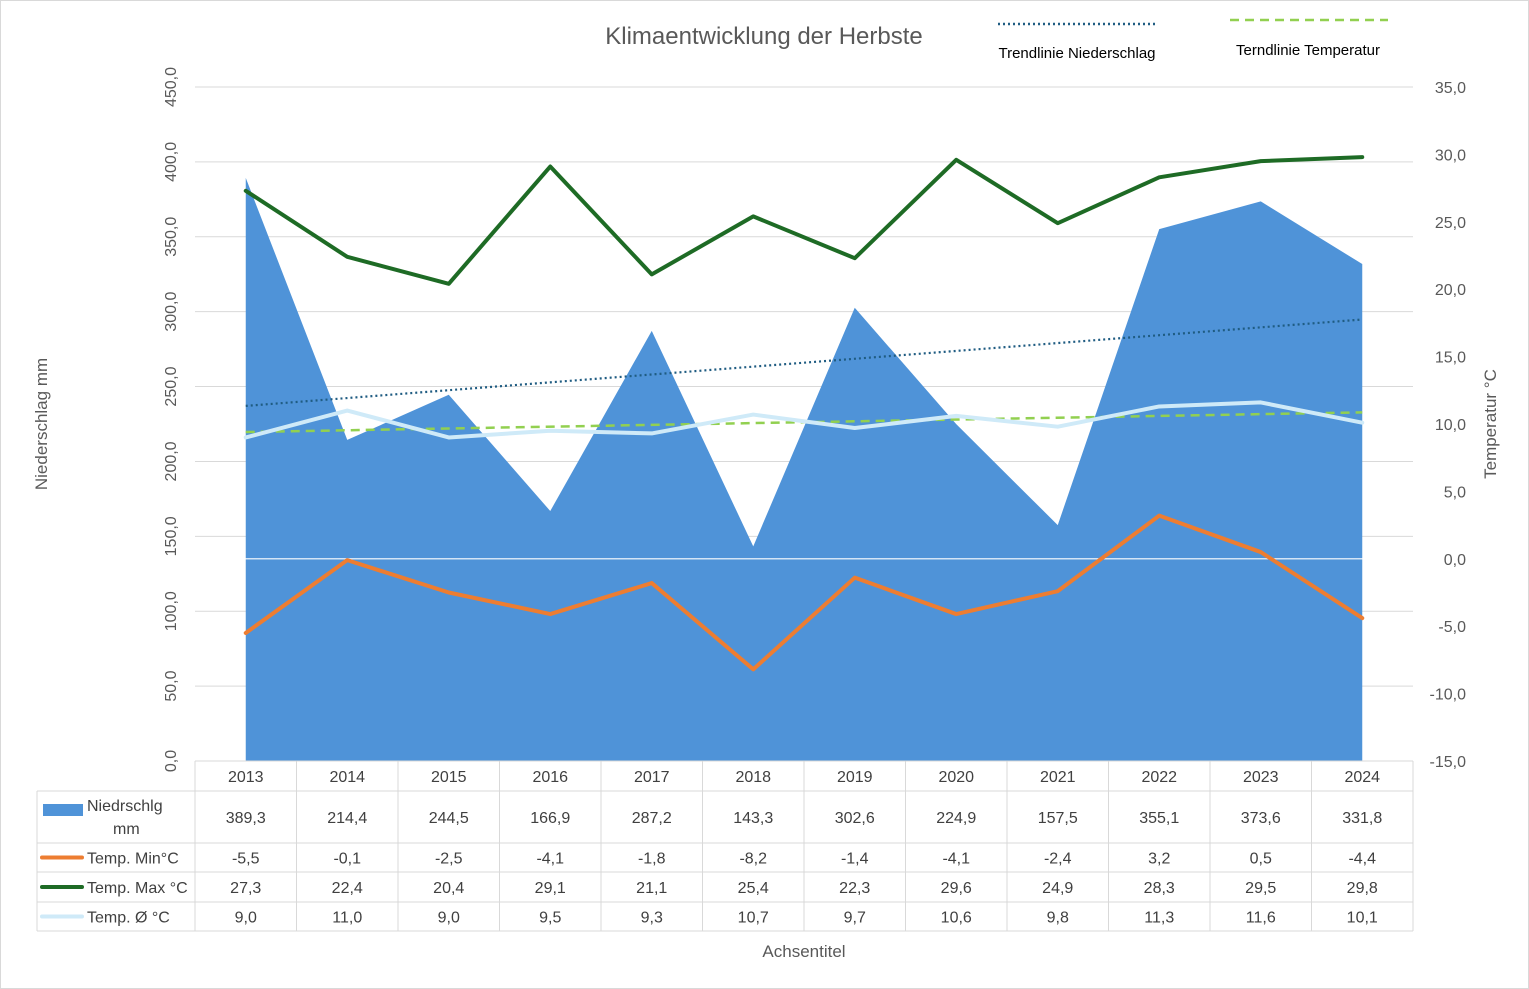 This screenshot has height=989, width=1529. What do you see at coordinates (171, 237) in the screenshot?
I see `y-tick-label: 350,0` at bounding box center [171, 237].